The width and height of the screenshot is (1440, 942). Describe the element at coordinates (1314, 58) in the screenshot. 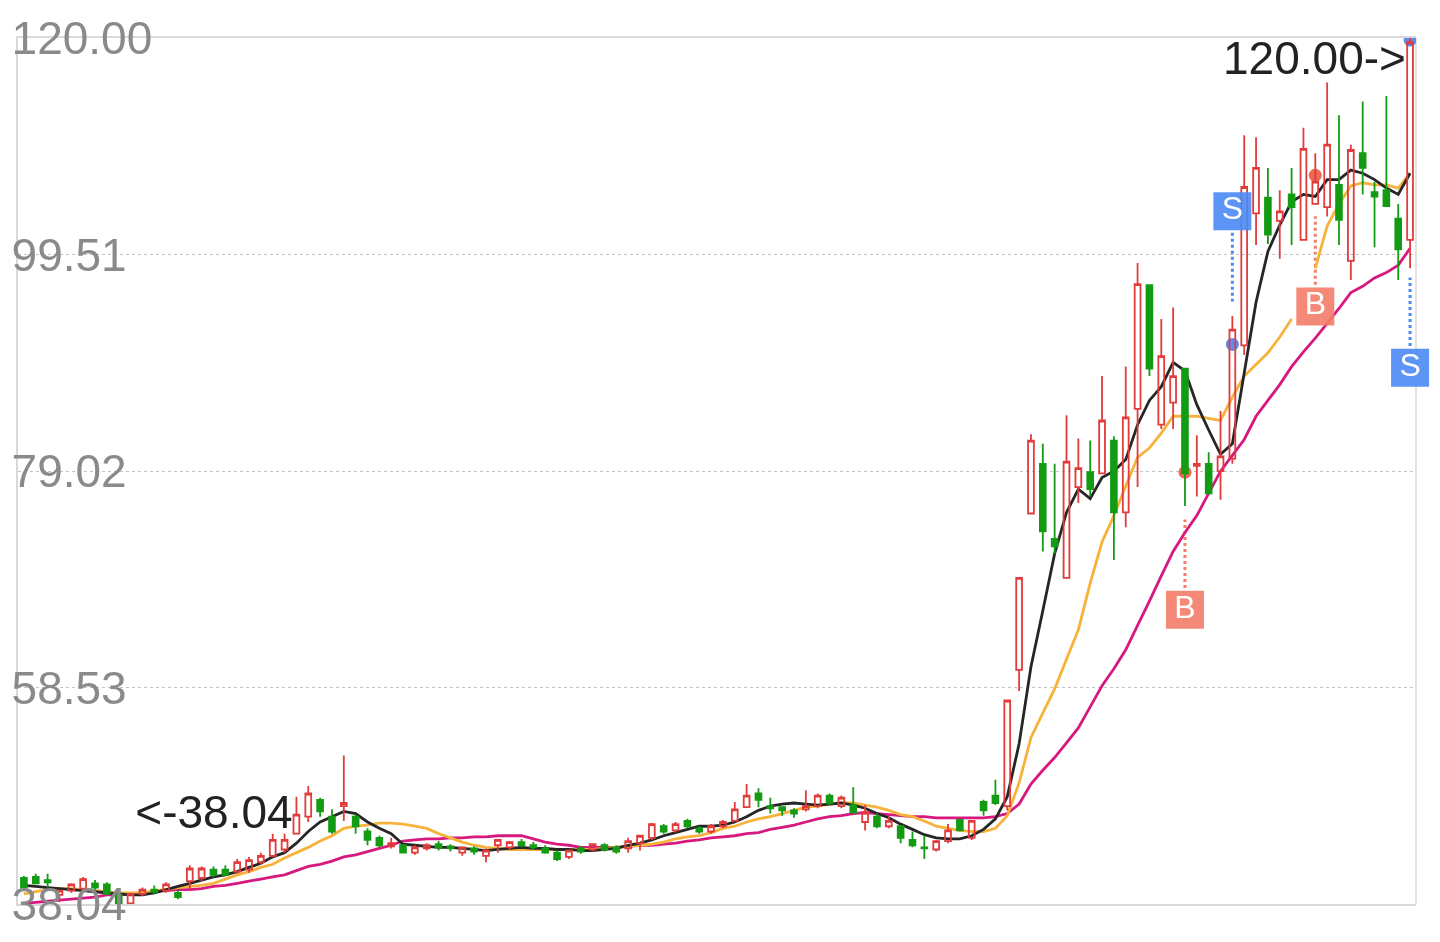

I see `annotation: 120.00->` at that location.